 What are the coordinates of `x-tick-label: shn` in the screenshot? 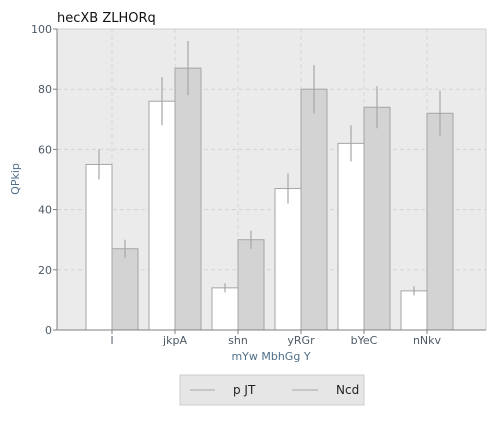 It's located at (238, 340).